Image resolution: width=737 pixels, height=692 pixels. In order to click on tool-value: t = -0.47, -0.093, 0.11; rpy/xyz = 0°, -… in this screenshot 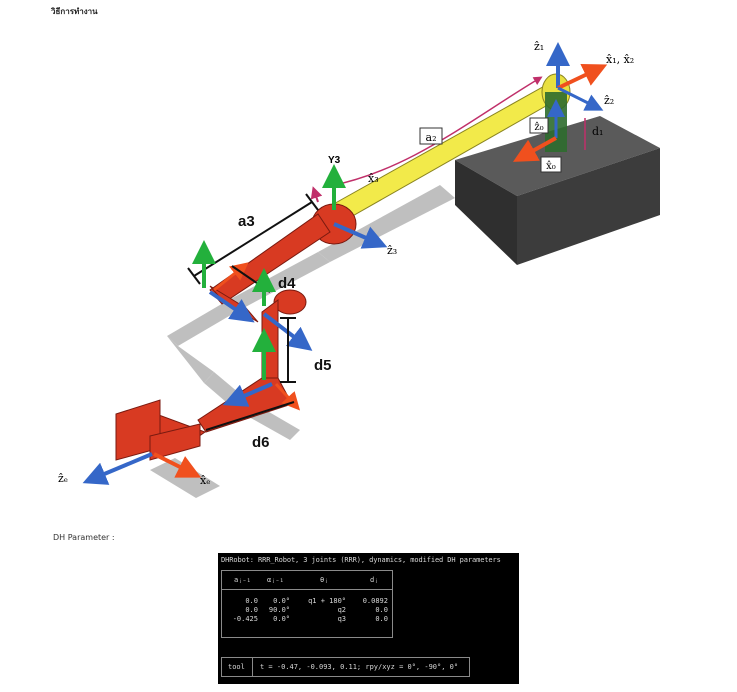, I will do `click(359, 667)`.